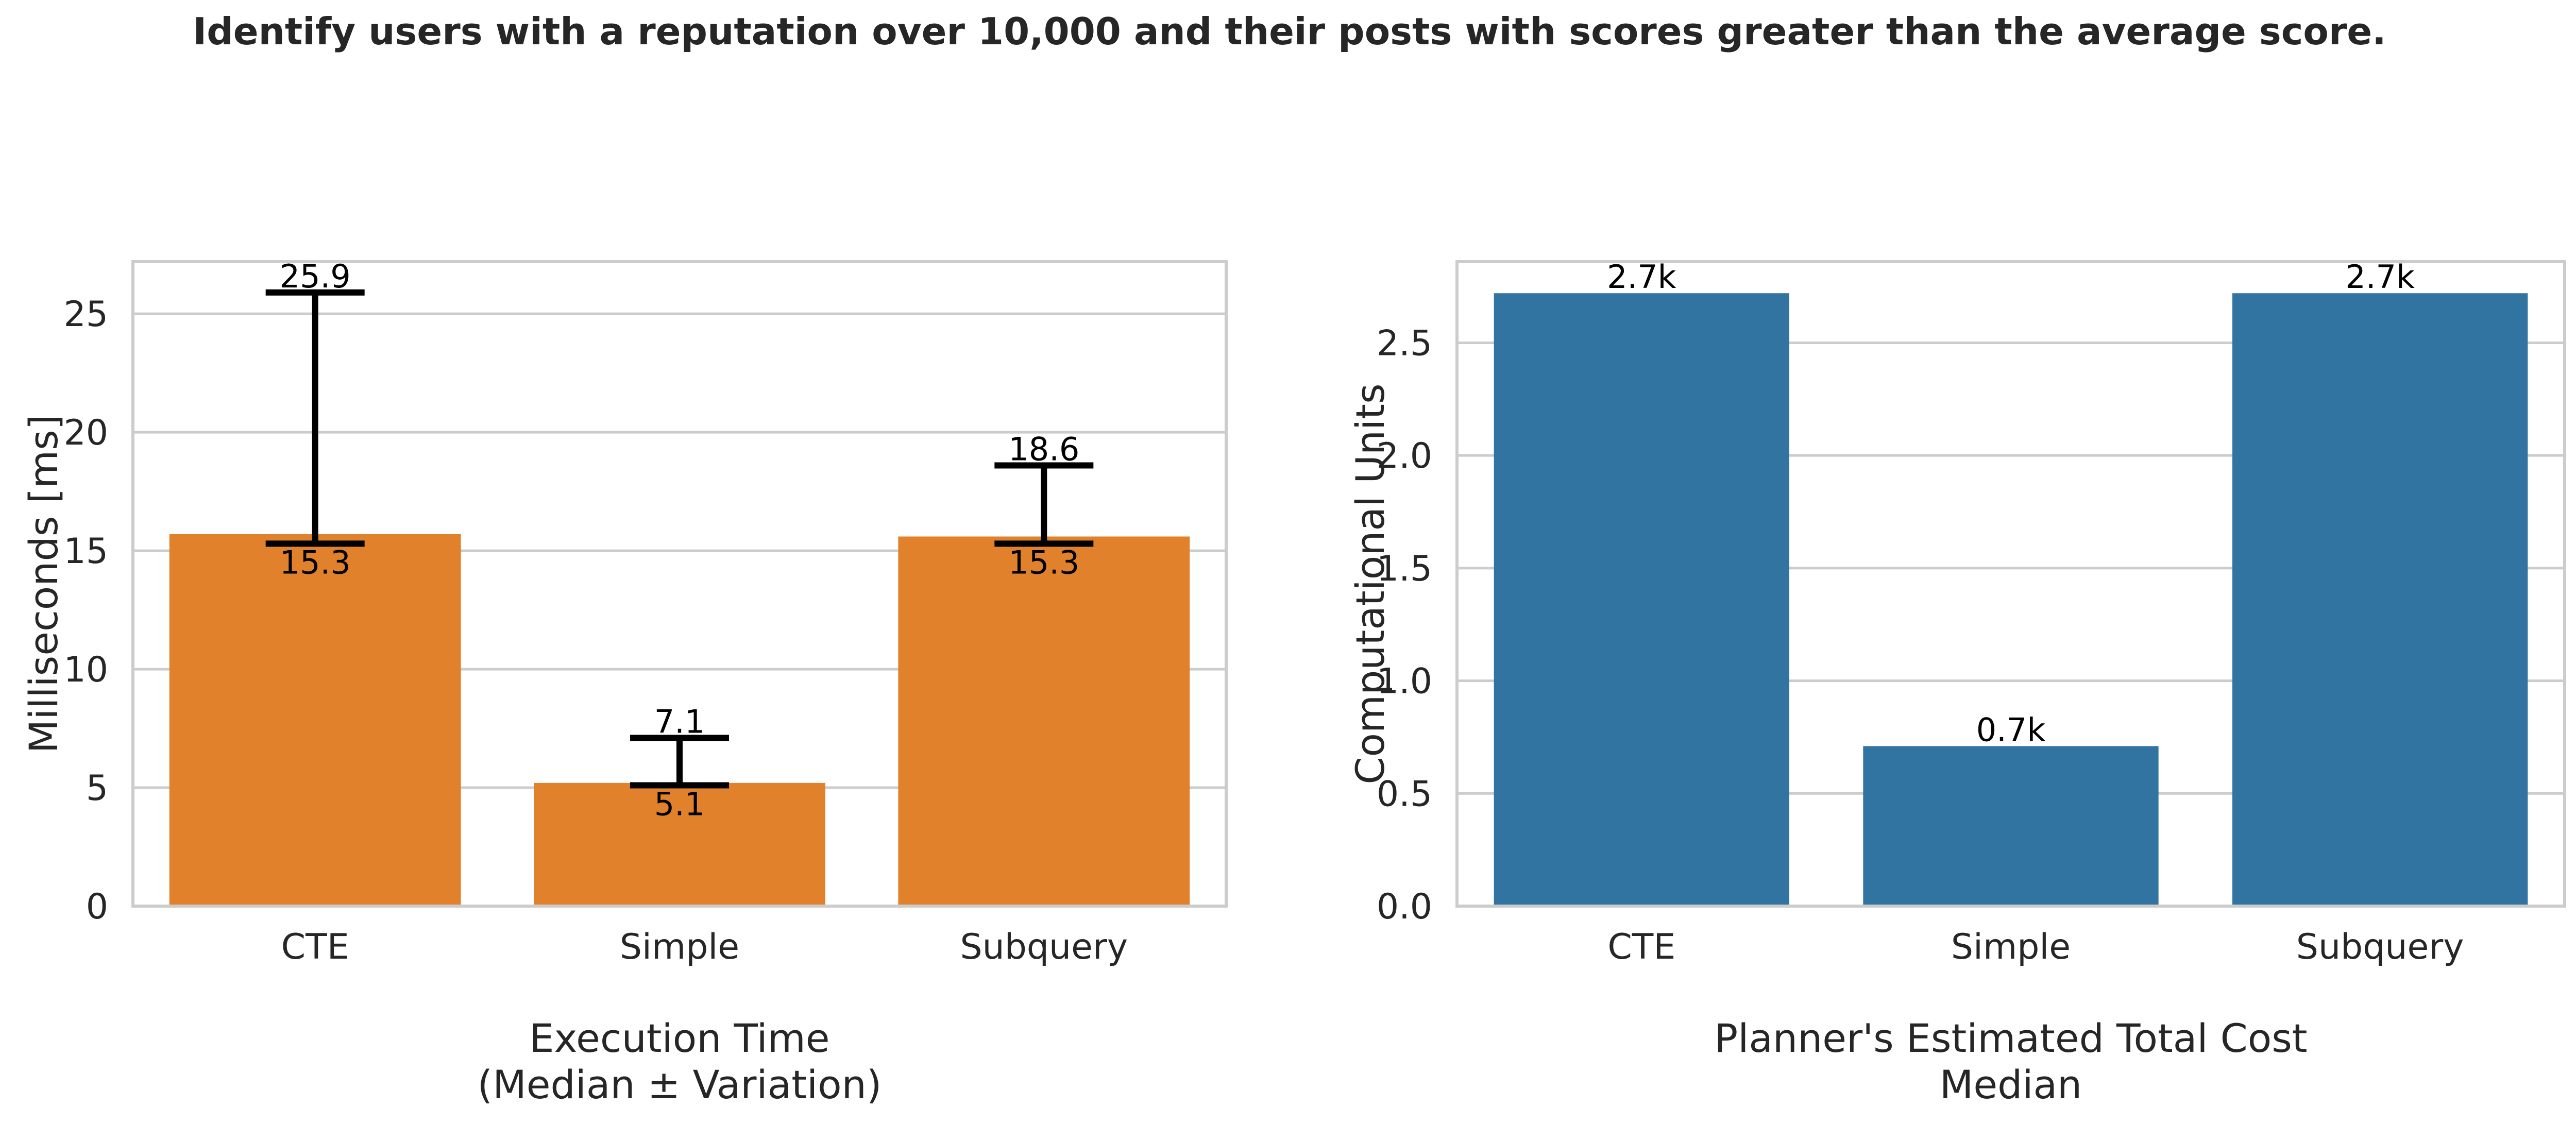  What do you see at coordinates (85, 670) in the screenshot?
I see `y-tick-label: 10` at bounding box center [85, 670].